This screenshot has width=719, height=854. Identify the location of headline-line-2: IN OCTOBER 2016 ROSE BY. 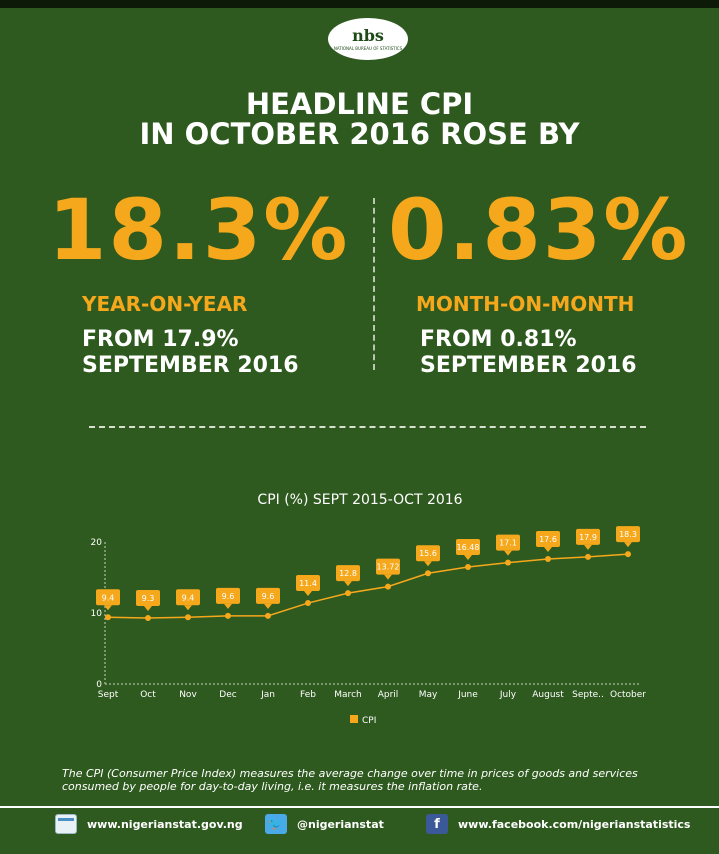
(359, 134).